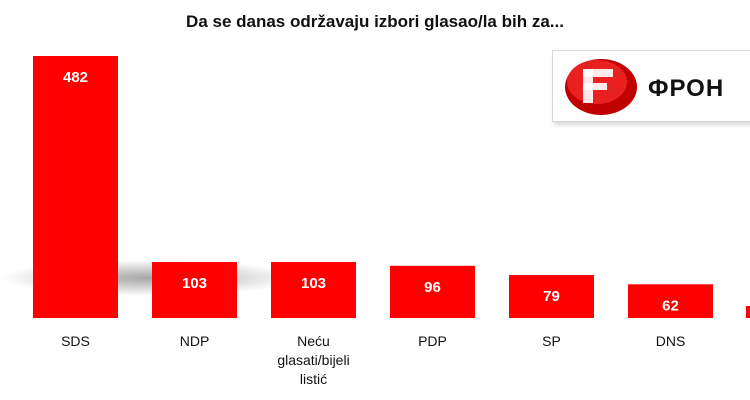  What do you see at coordinates (194, 283) in the screenshot?
I see `data-label-1: 103` at bounding box center [194, 283].